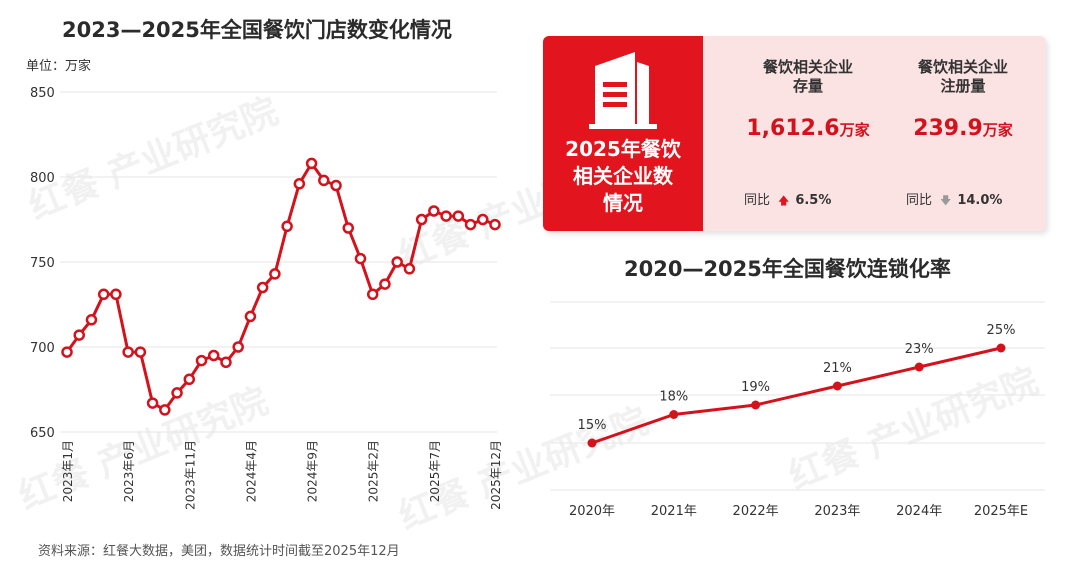 This screenshot has height=571, width=1080. Describe the element at coordinates (919, 349) in the screenshot. I see `data-label: 23%` at that location.